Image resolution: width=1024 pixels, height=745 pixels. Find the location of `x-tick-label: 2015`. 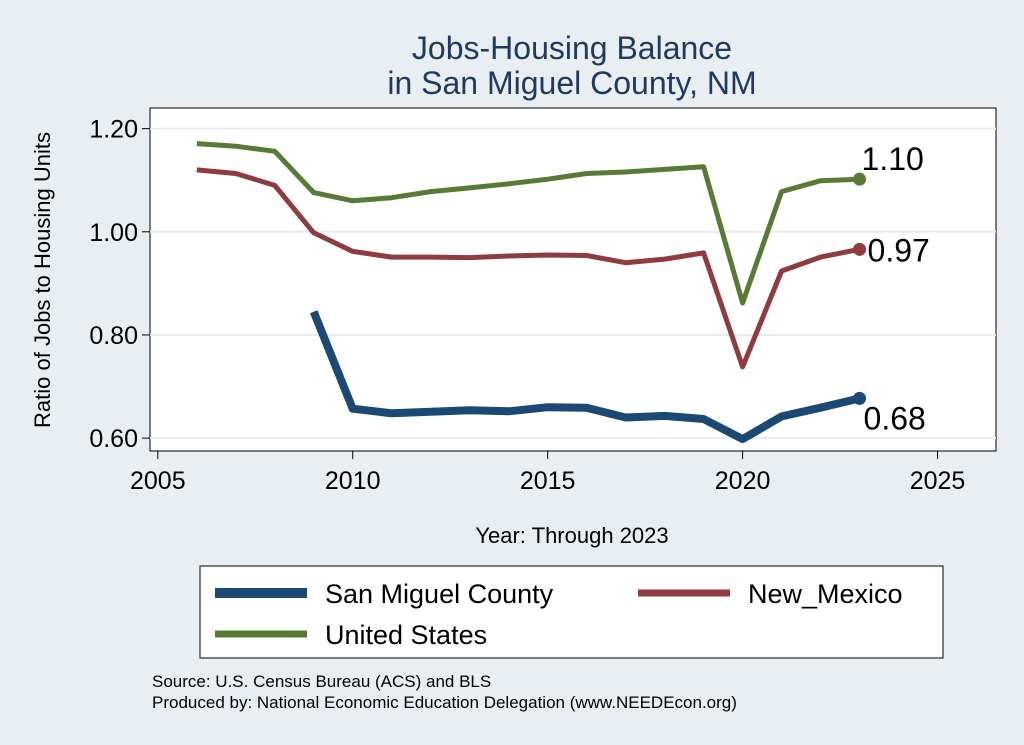

x-tick-label: 2015 is located at coordinates (548, 481).